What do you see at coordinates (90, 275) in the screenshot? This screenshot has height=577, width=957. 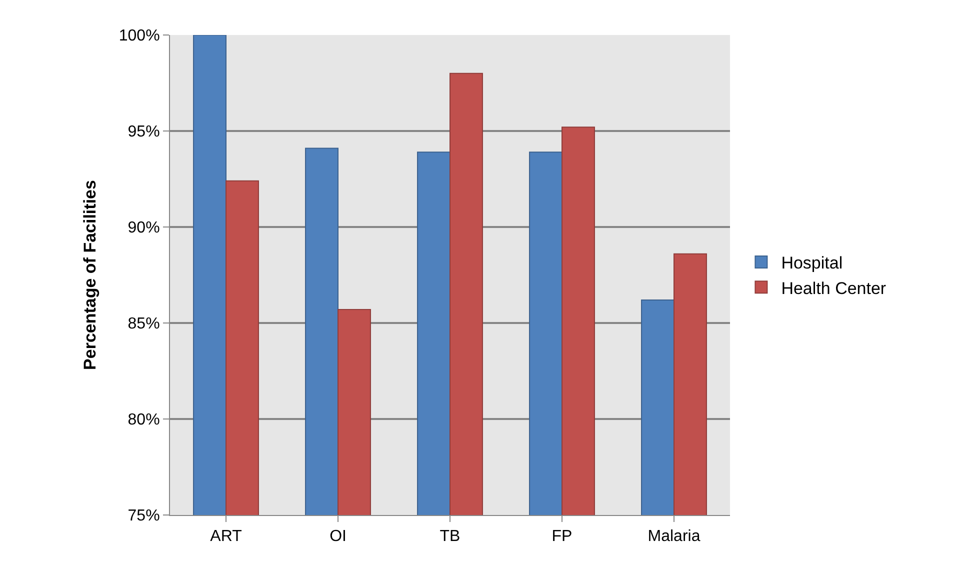 I see `y-axis-title: Percentage of Facilities` at bounding box center [90, 275].